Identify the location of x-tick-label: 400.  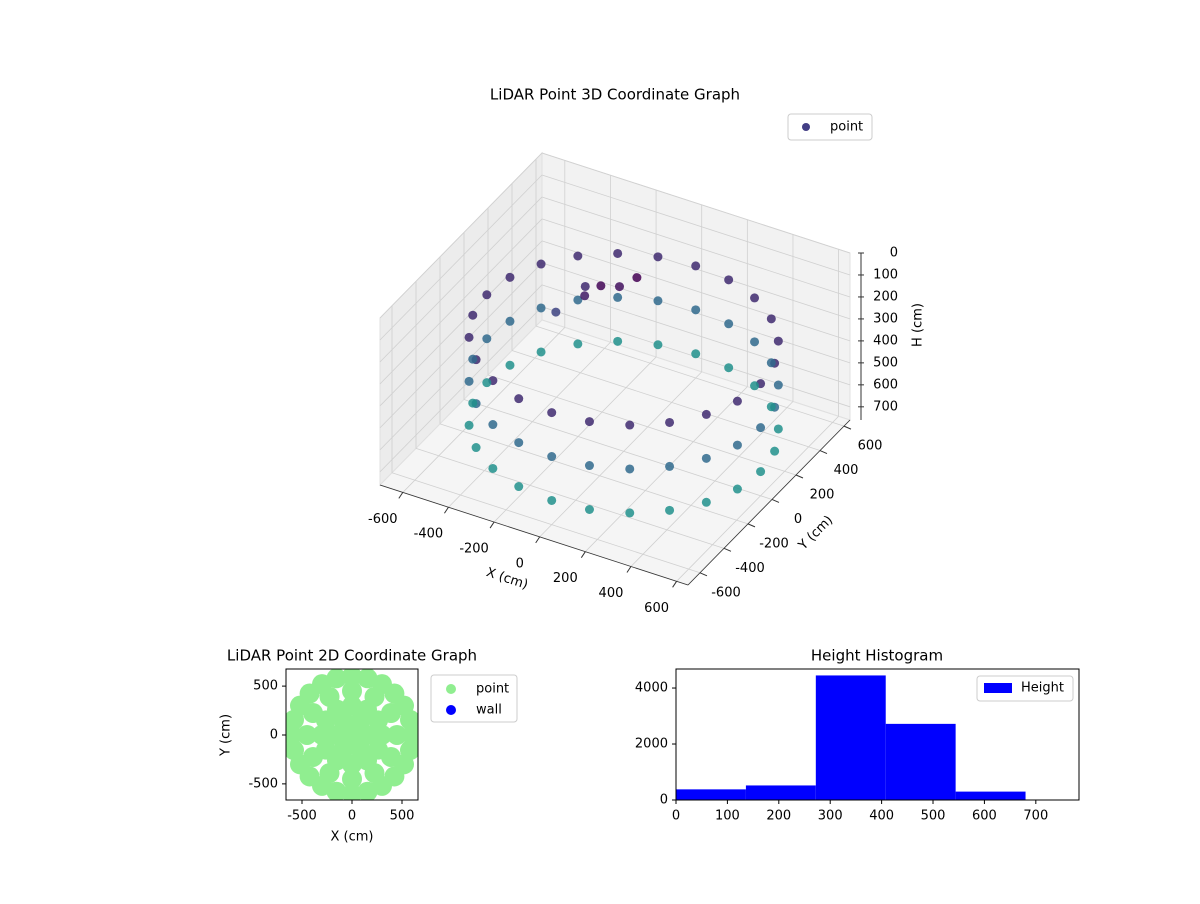
(611, 593).